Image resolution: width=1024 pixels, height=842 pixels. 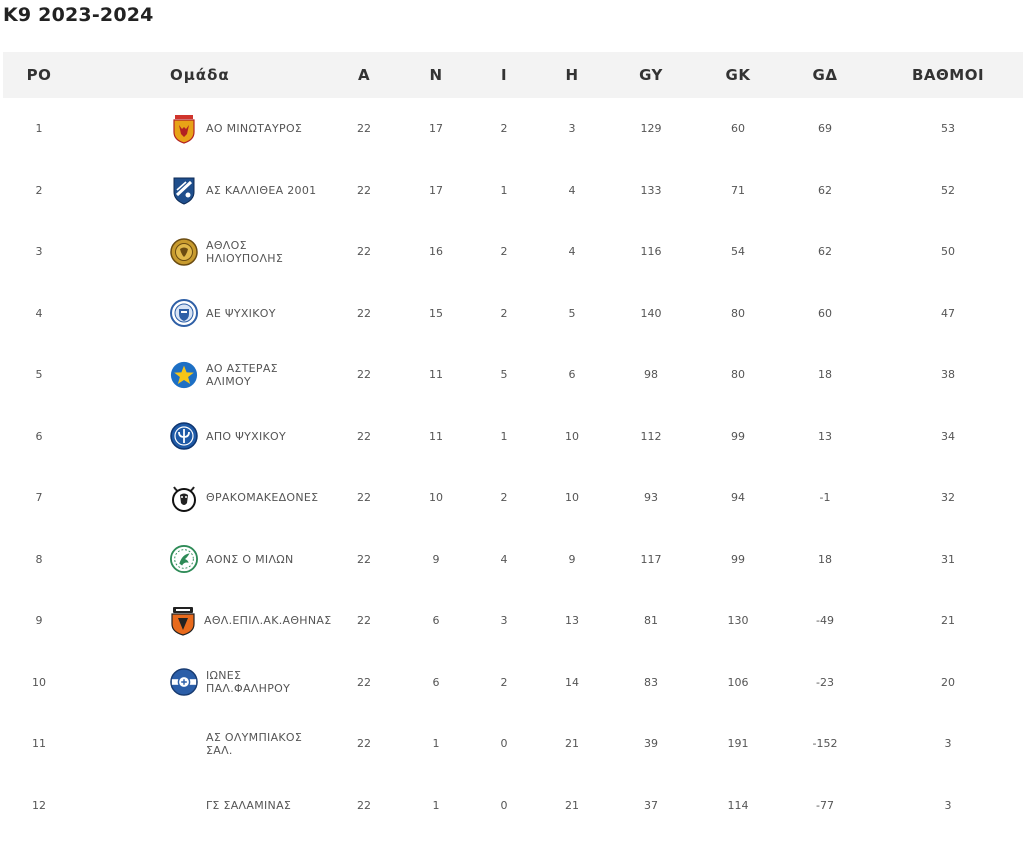 What do you see at coordinates (199, 191) in the screenshot?
I see `team-cell: ΑΣ ΚΑΛΛΙΘΕΑ 2001` at bounding box center [199, 191].